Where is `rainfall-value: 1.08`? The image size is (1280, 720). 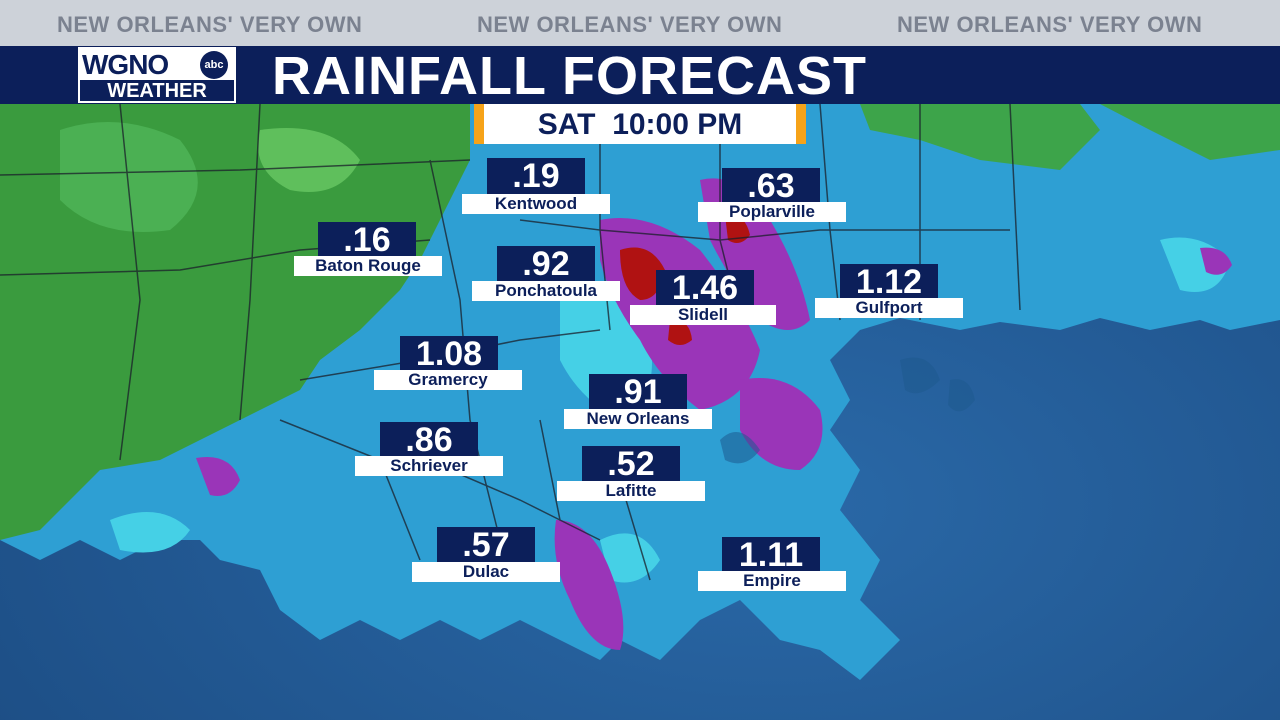
rainfall-value: 1.08 is located at coordinates (449, 354).